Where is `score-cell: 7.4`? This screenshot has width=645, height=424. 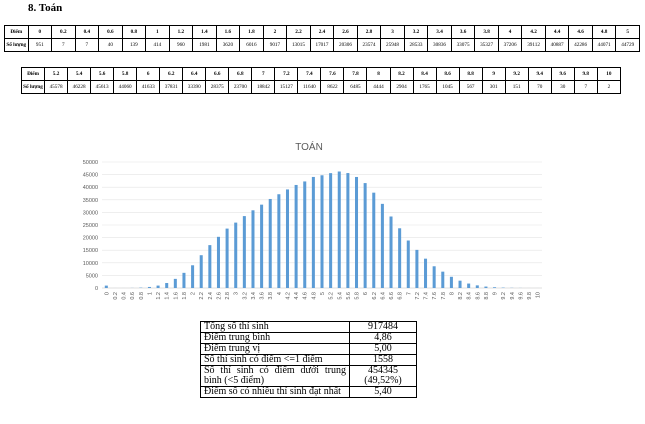 score-cell: 7.4 is located at coordinates (309, 74).